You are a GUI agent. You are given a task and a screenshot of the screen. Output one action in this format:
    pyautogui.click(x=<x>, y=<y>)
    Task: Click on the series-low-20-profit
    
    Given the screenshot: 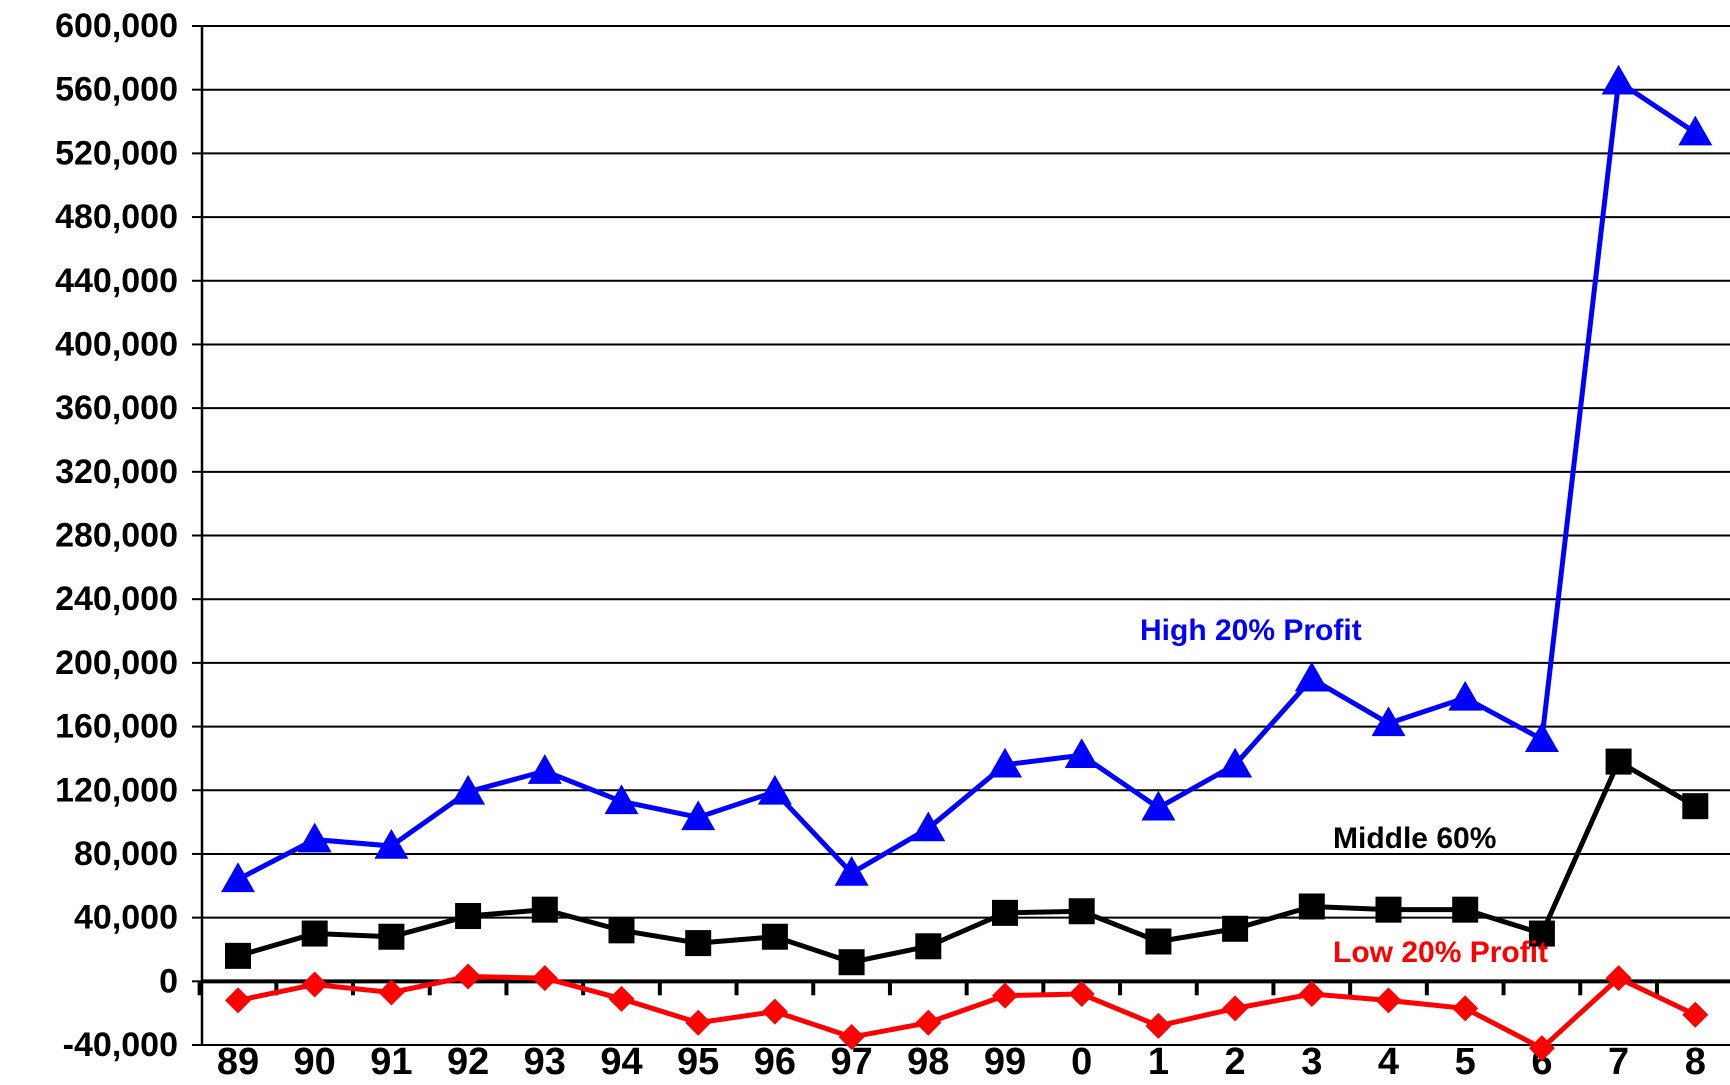 What is the action you would take?
    pyautogui.click(x=967, y=1012)
    